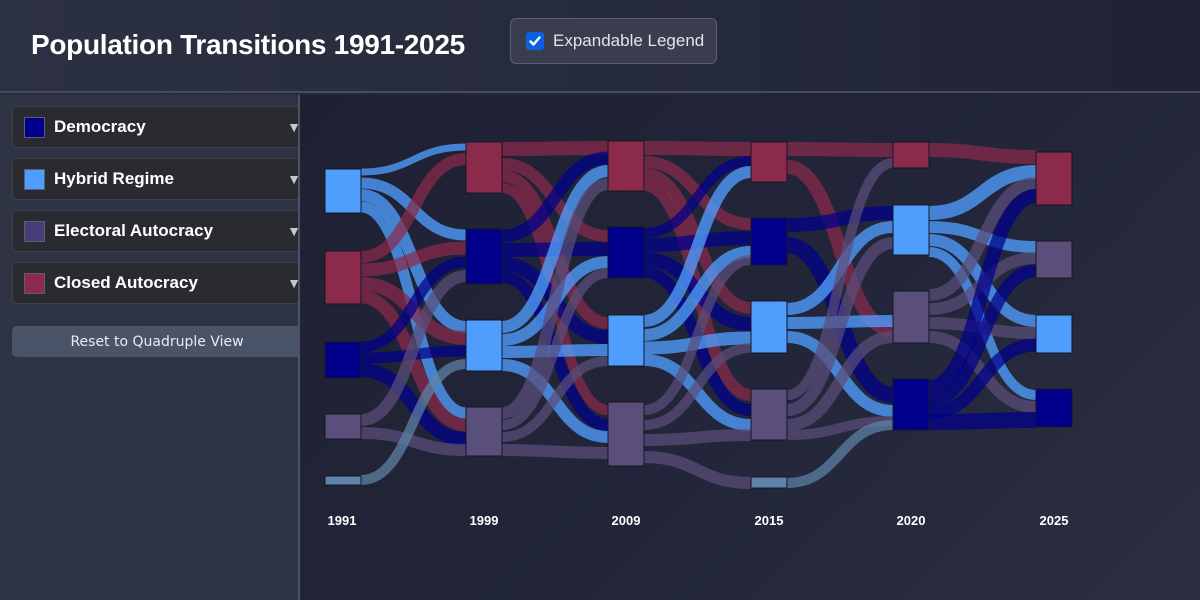  What do you see at coordinates (697, 293) in the screenshot?
I see `sankey-link-hybrid-regime-2009-to-democracy-2015` at bounding box center [697, 293].